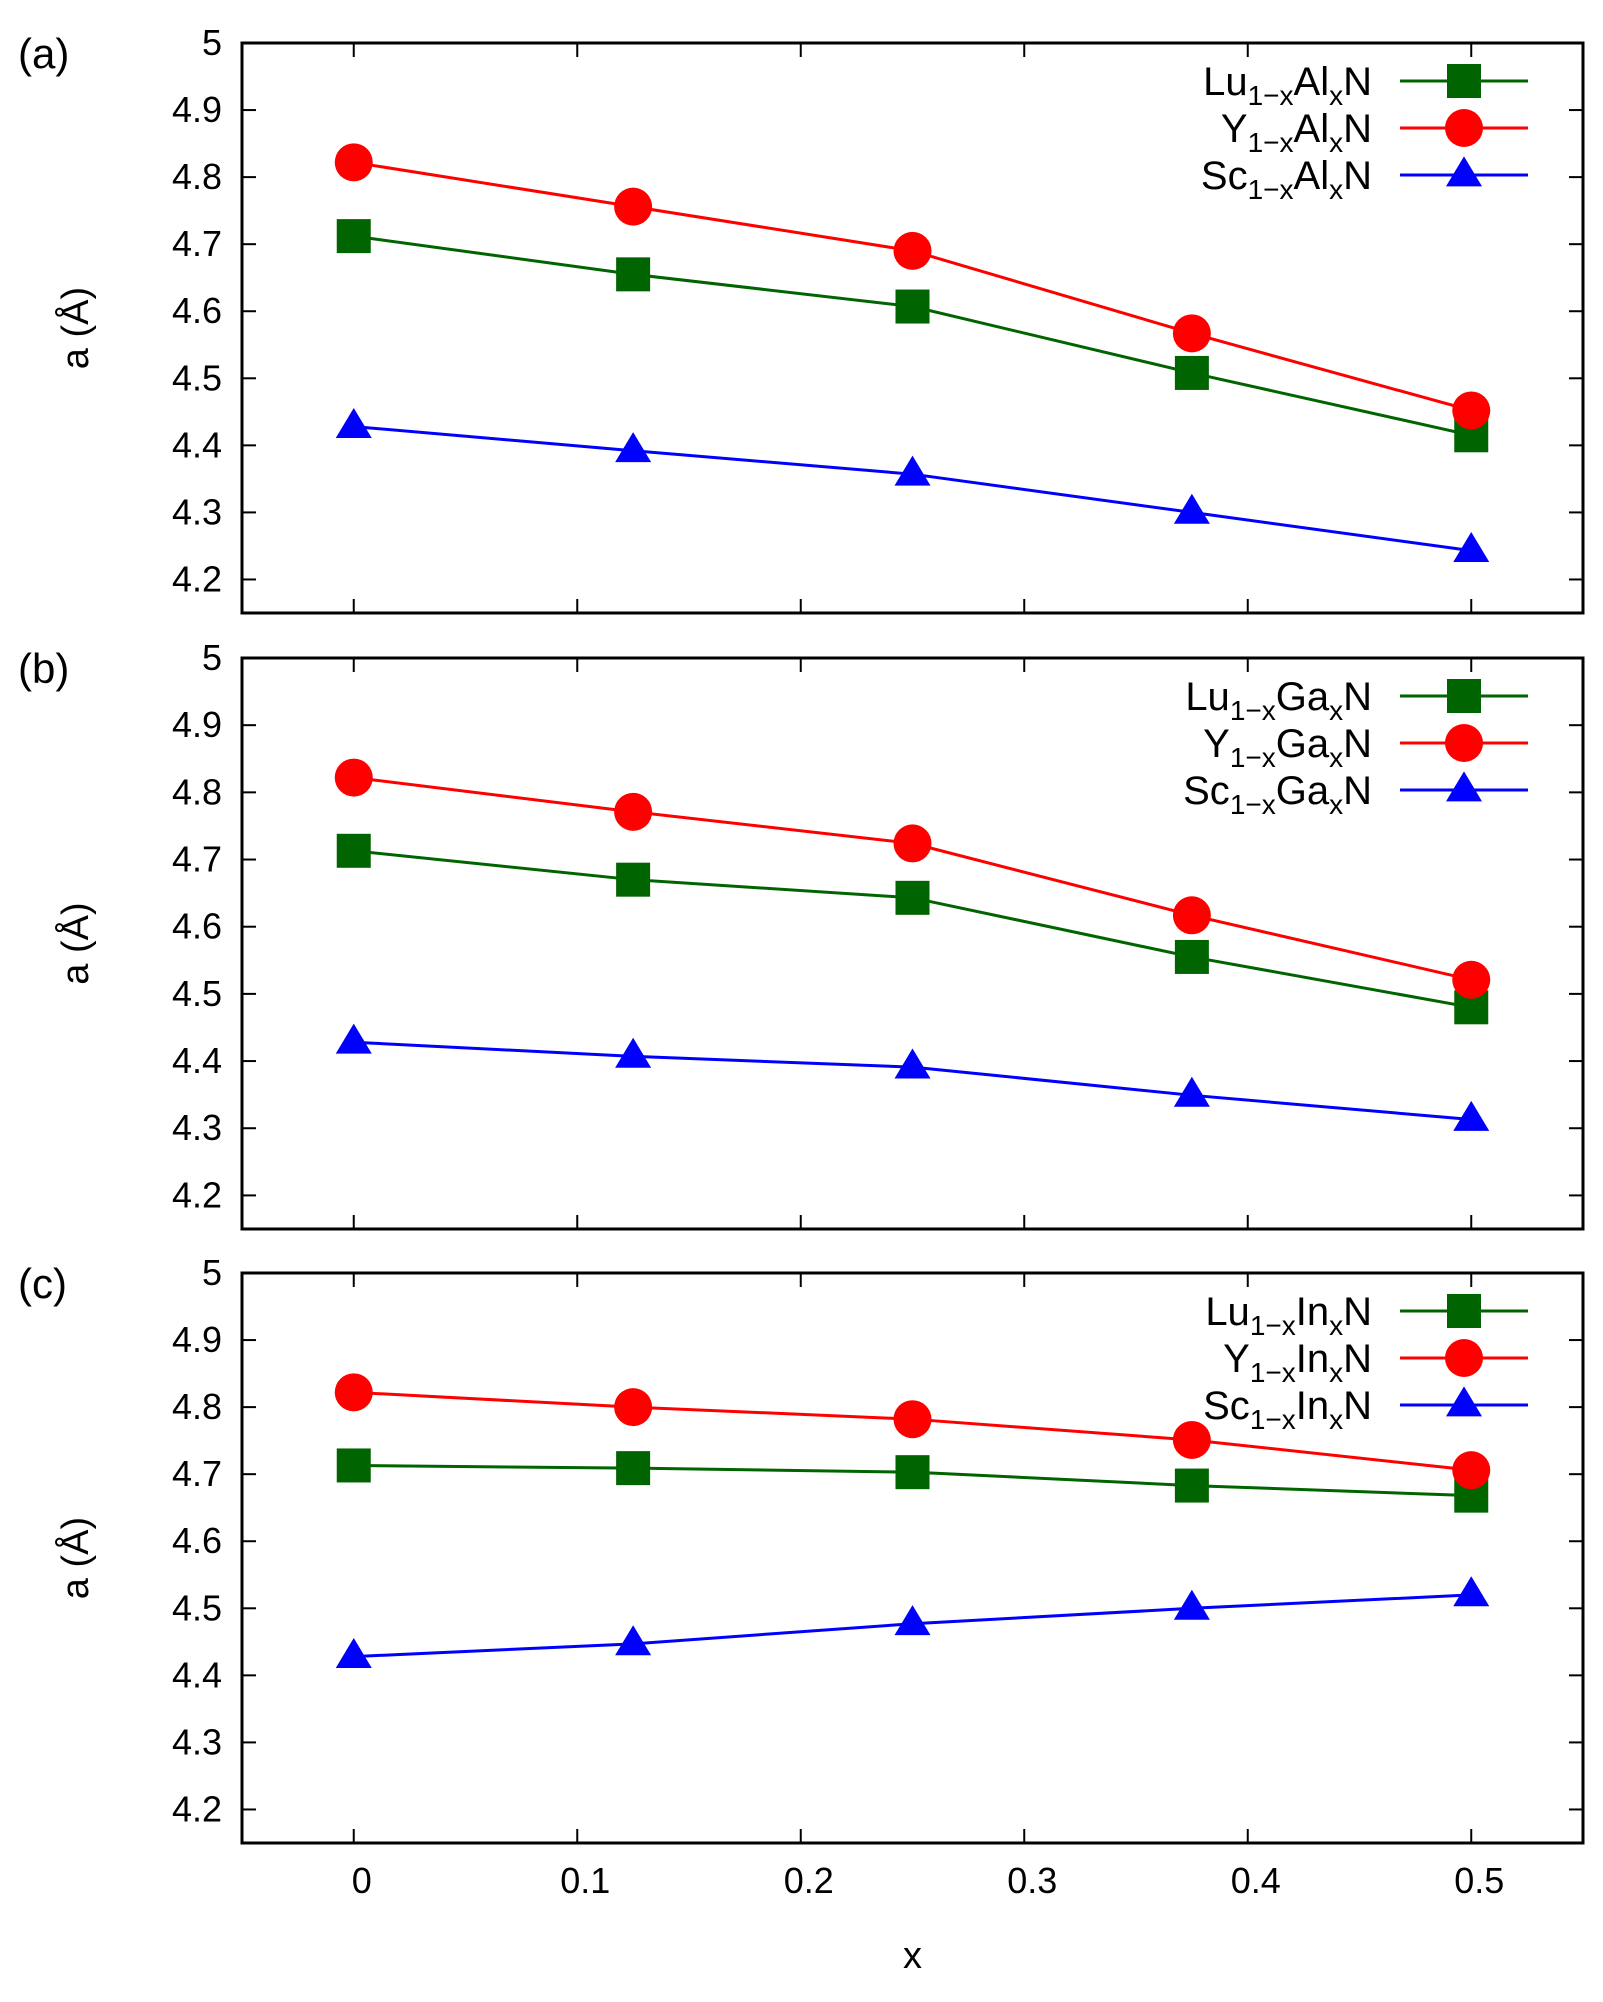 Image resolution: width=1603 pixels, height=2002 pixels. I want to click on legend-label: Lu1−xInxN, so click(1288, 1315).